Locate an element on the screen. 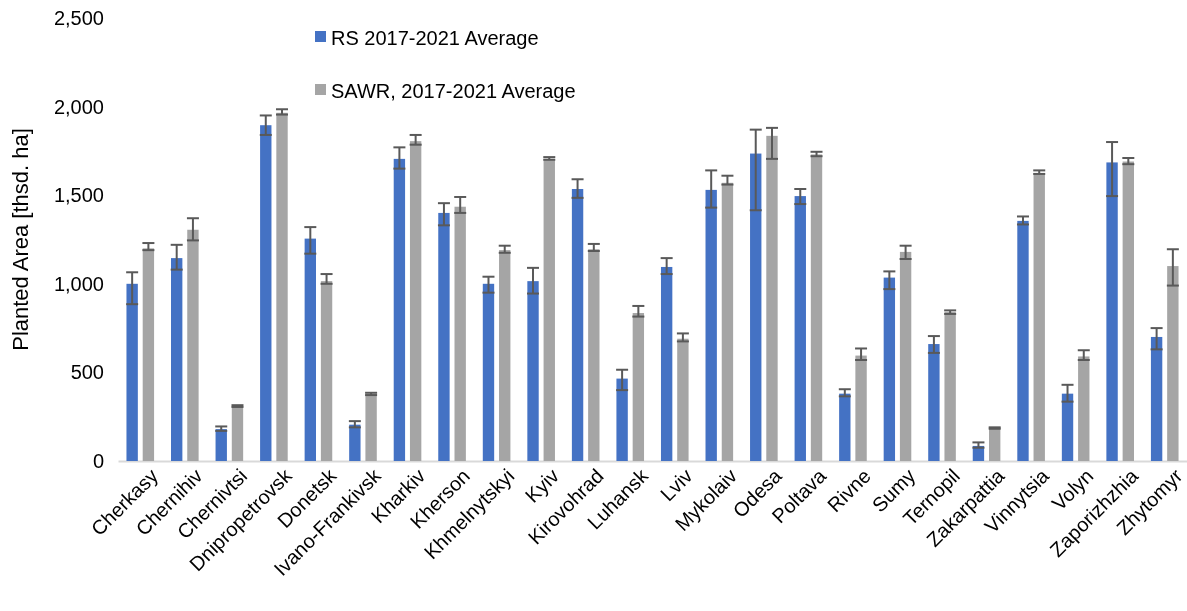  y-tick-label: 0 is located at coordinates (98, 460).